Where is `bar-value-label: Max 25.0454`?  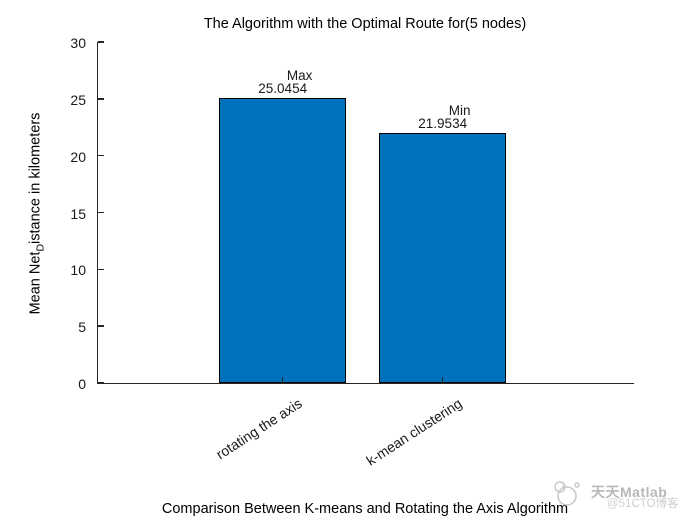 bar-value-label: Max 25.0454 is located at coordinates (283, 83).